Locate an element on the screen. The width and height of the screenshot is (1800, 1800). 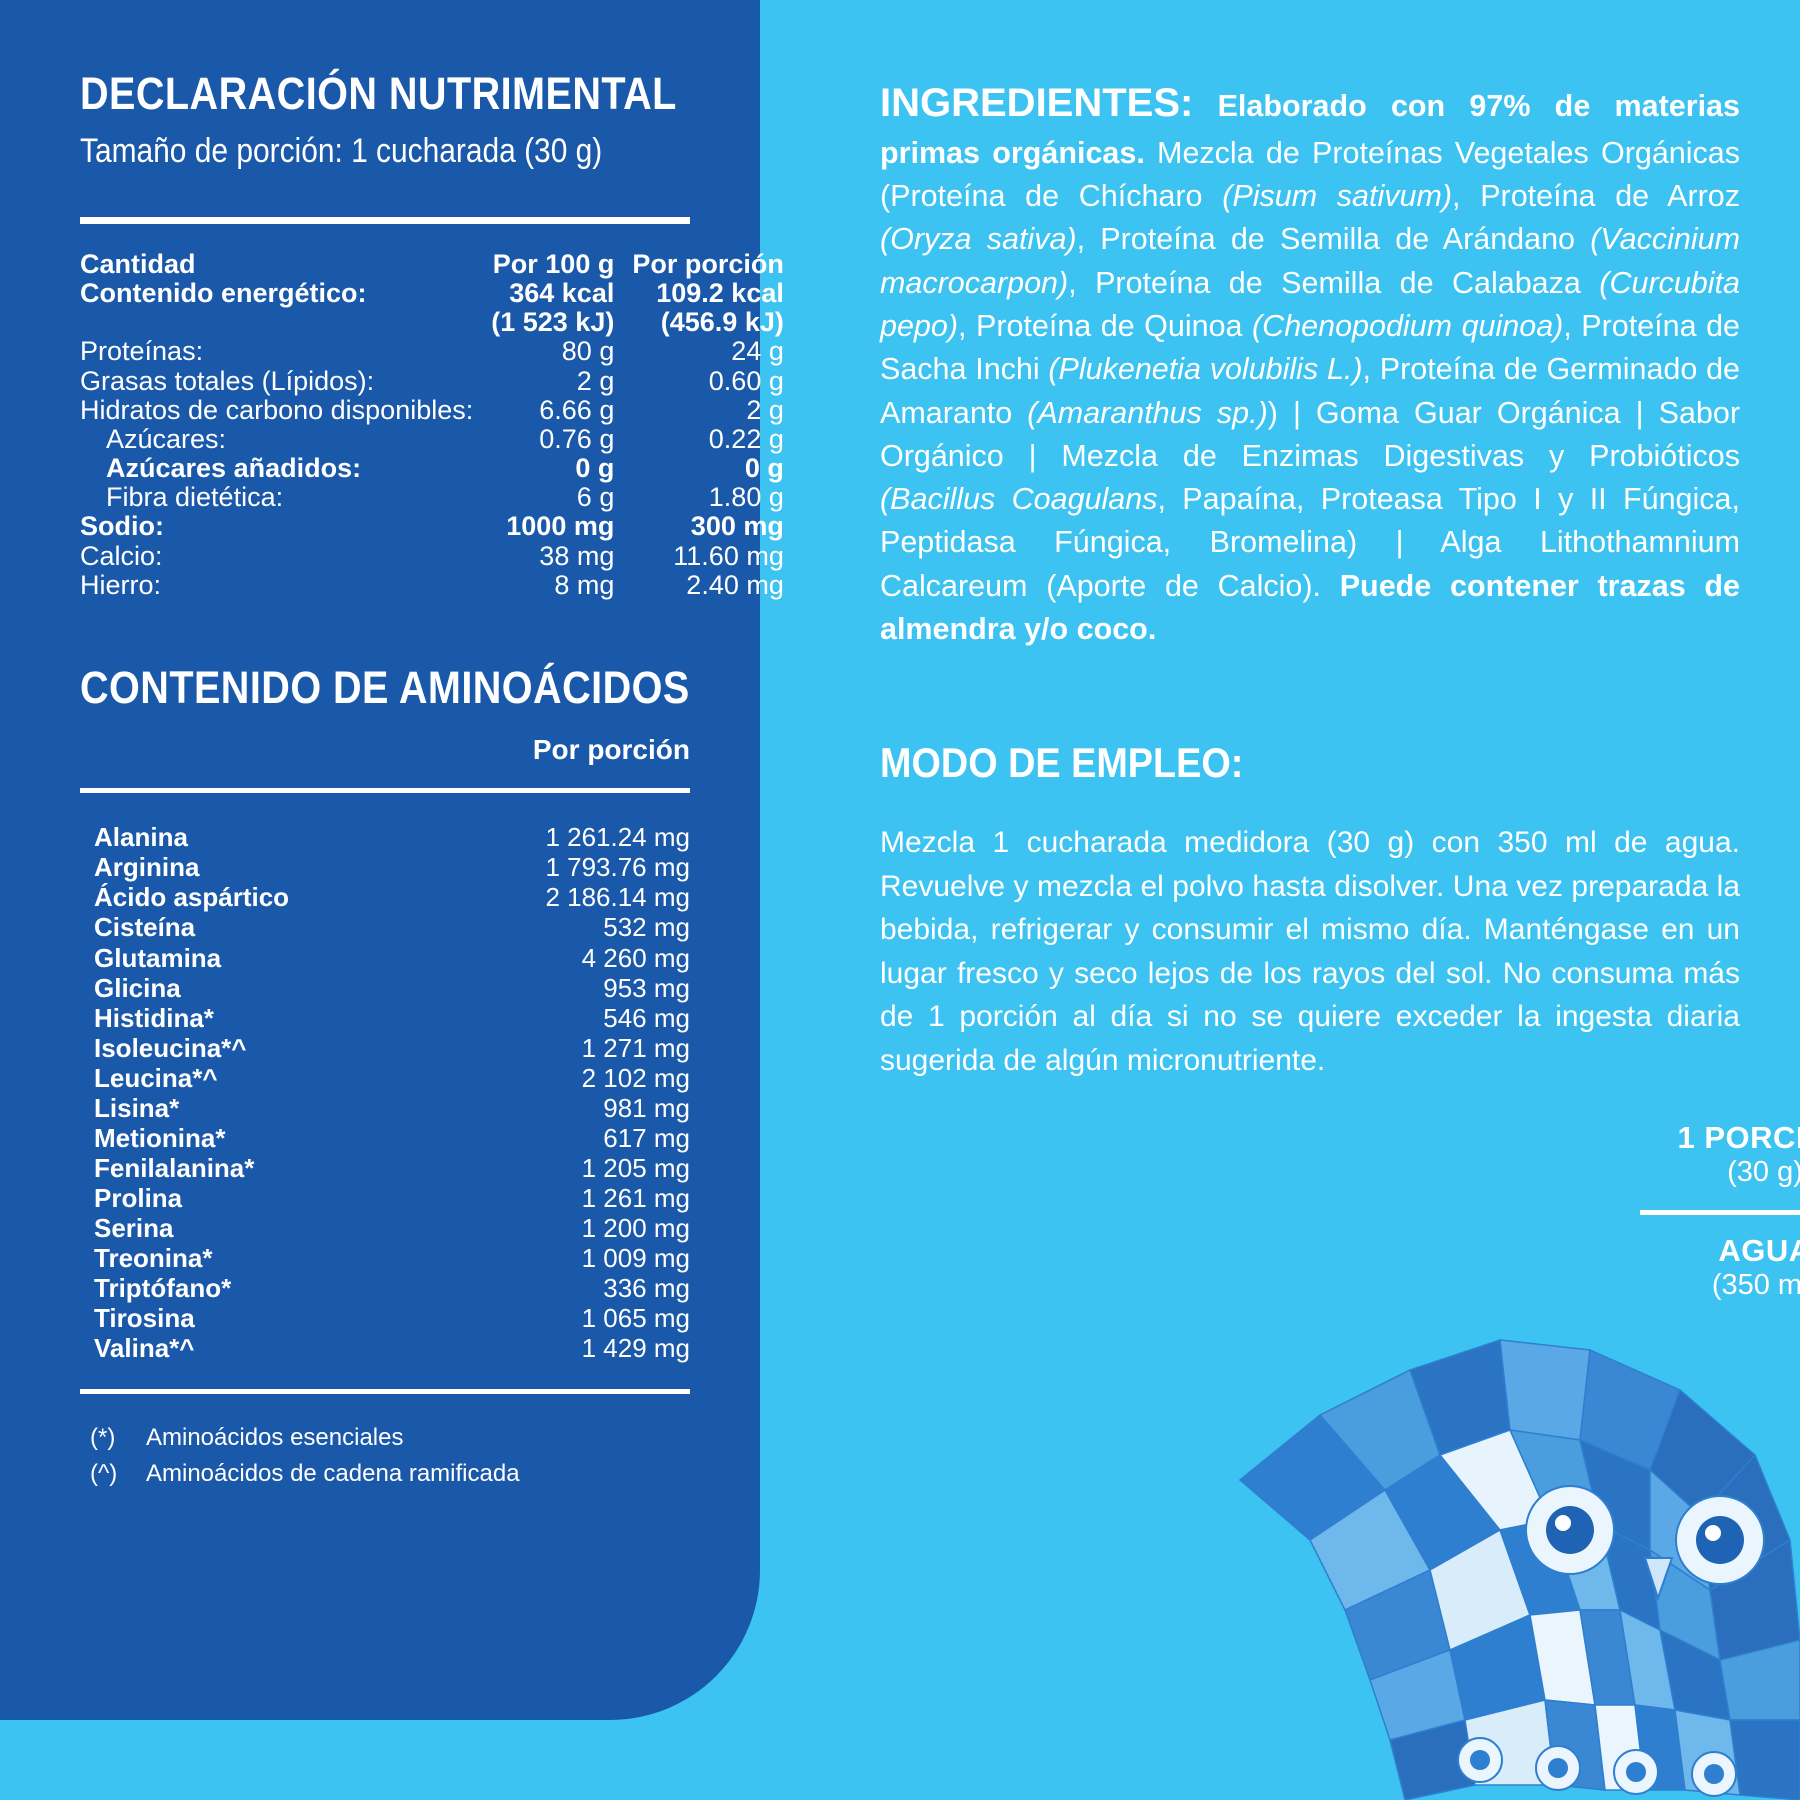
table-row: Prolina 1 261 mg is located at coordinates (385, 1198).